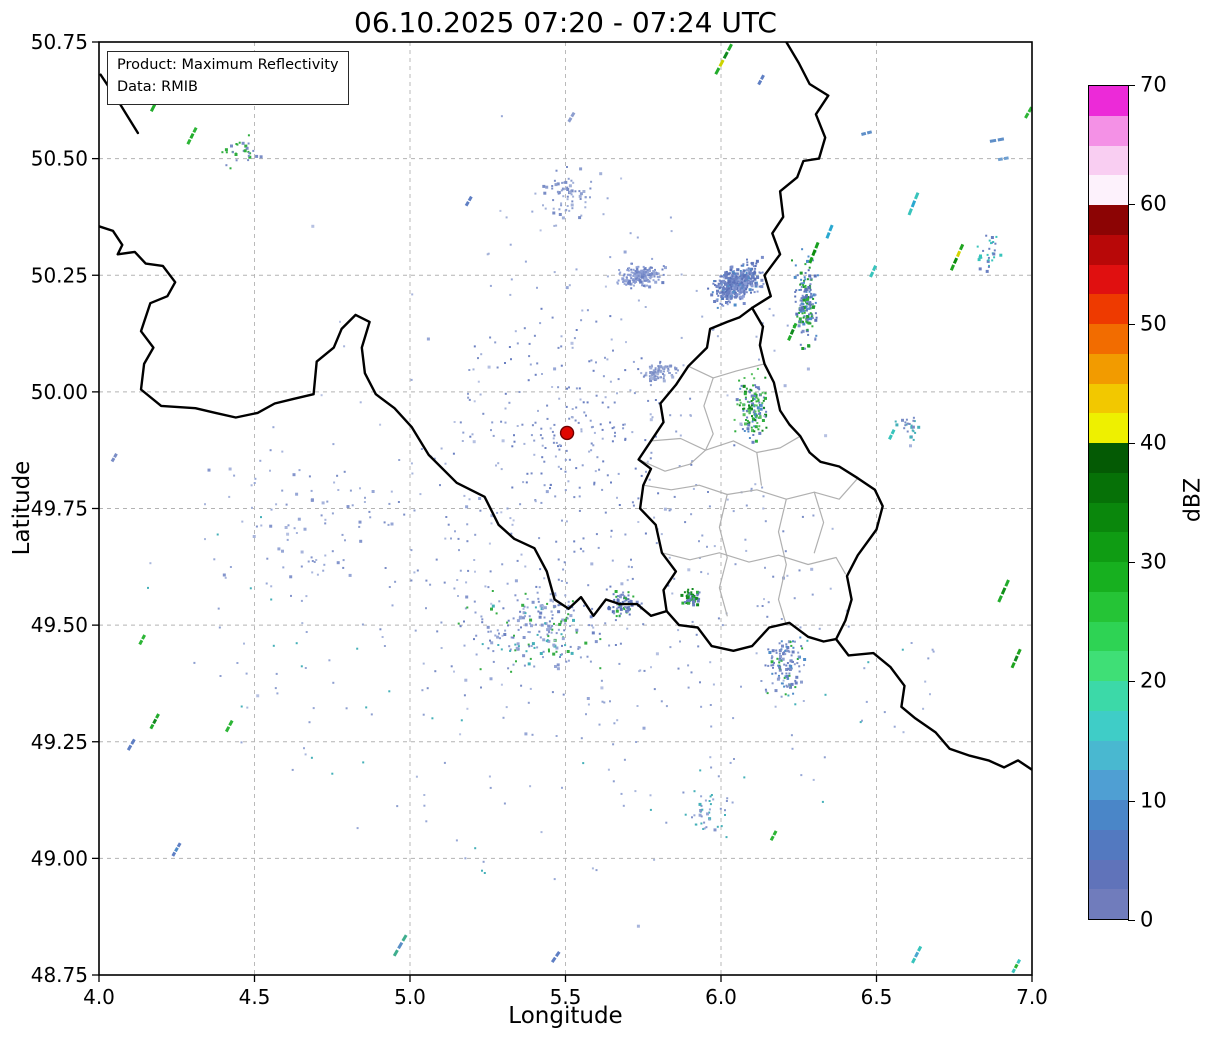  Describe the element at coordinates (567, 433) in the screenshot. I see `radar-site-marker` at that location.